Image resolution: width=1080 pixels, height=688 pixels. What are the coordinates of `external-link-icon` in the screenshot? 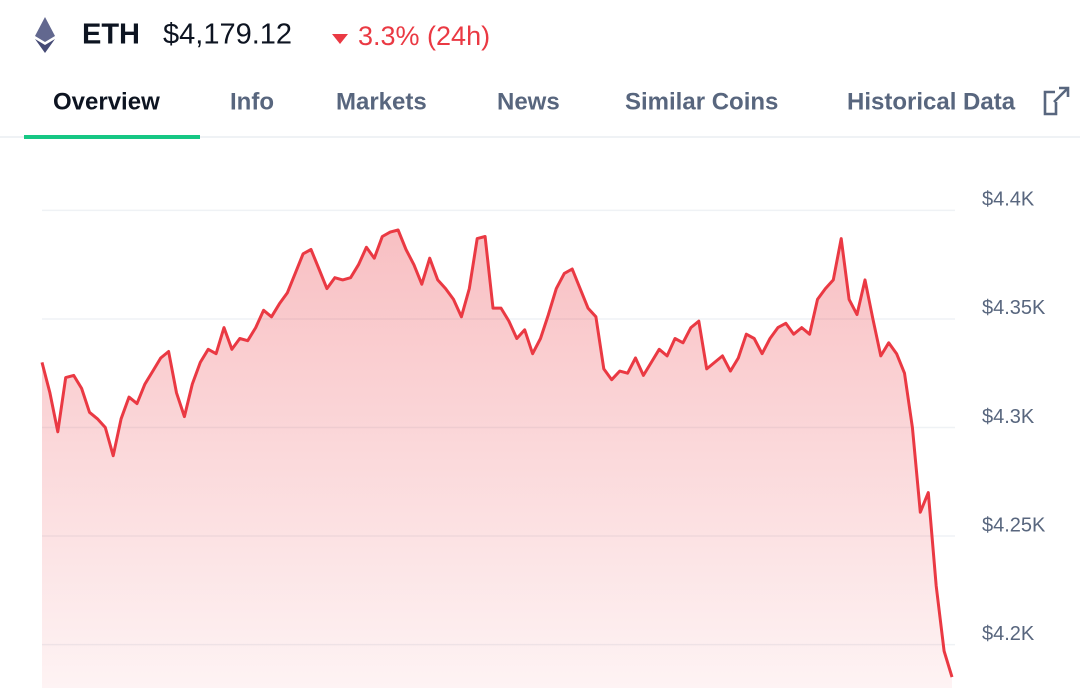 It's located at (1056, 101).